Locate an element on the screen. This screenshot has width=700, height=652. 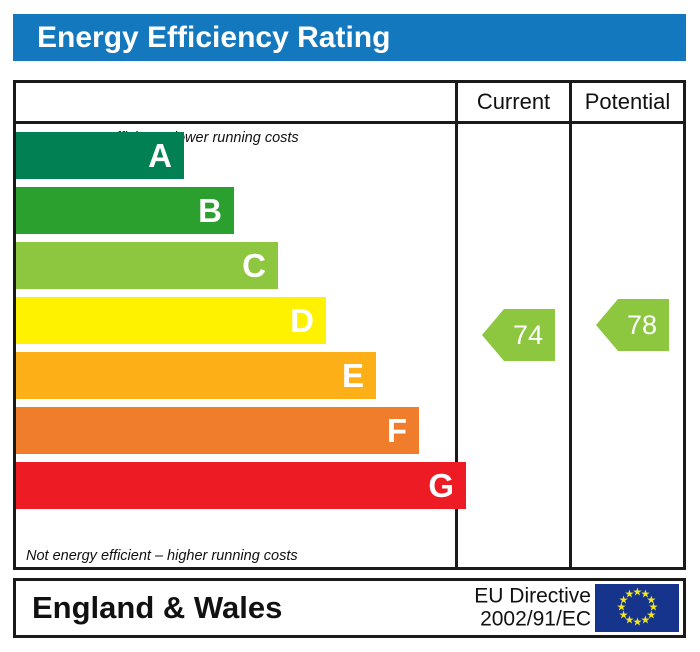
rating-arrow-current: 74 is located at coordinates (518, 335).